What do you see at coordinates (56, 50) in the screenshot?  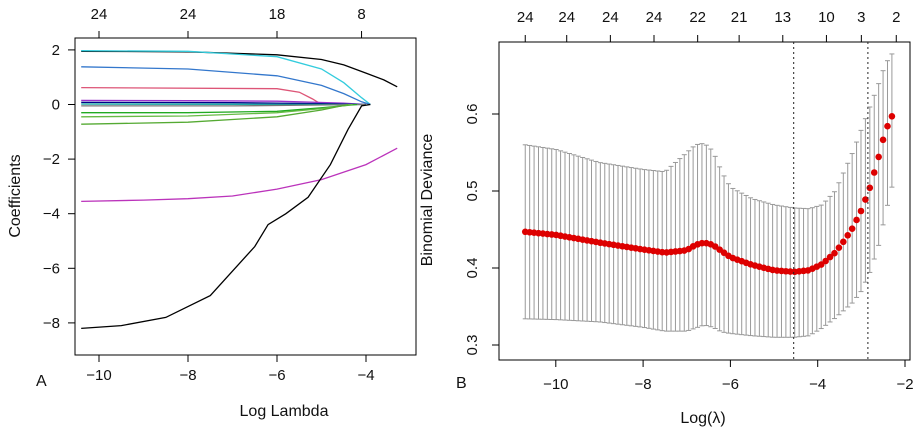 I see `panel-a-y-tick-label: 2` at bounding box center [56, 50].